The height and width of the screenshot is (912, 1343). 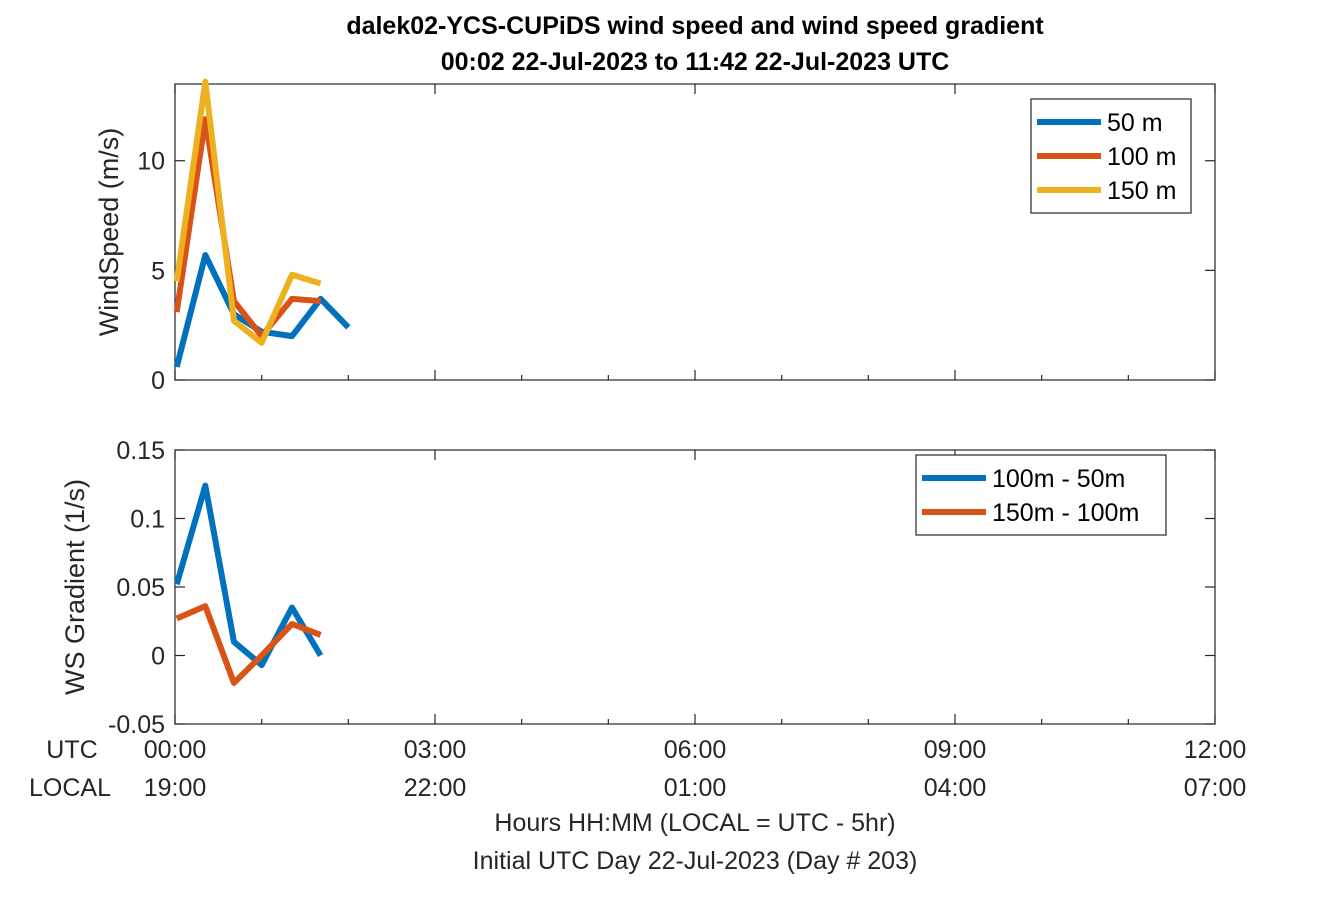 I want to click on y-tick-label: 0.1, so click(x=147, y=520).